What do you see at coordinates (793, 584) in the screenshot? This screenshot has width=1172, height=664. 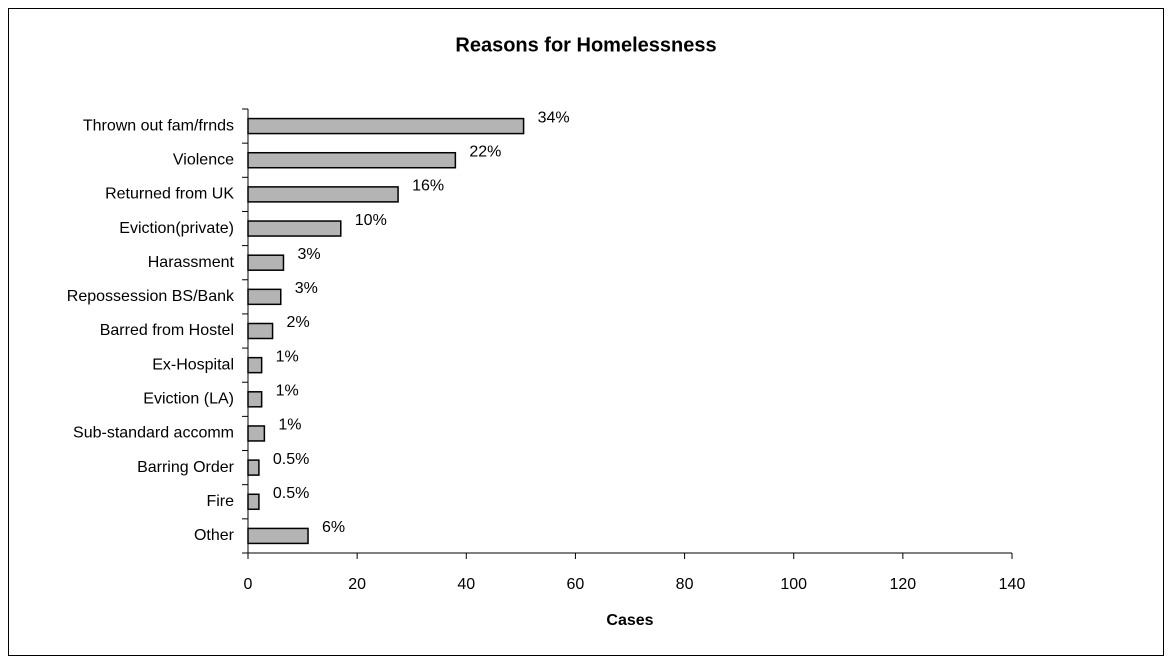 I see `x-tick-label: 100` at bounding box center [793, 584].